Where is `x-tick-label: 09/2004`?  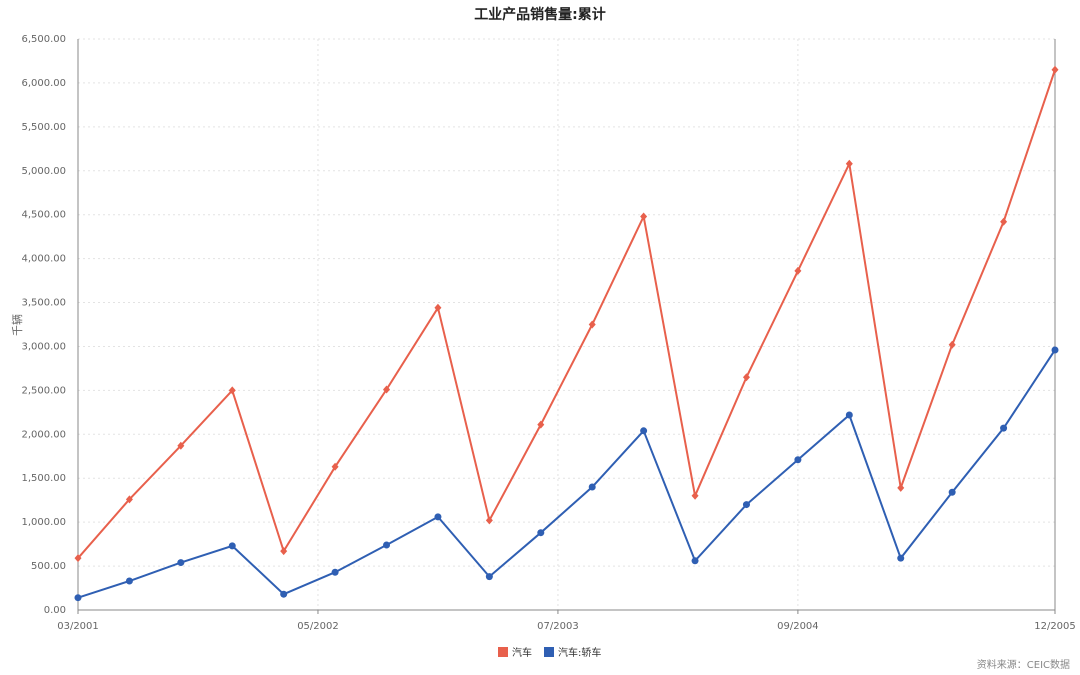
x-tick-label: 09/2004 is located at coordinates (798, 626).